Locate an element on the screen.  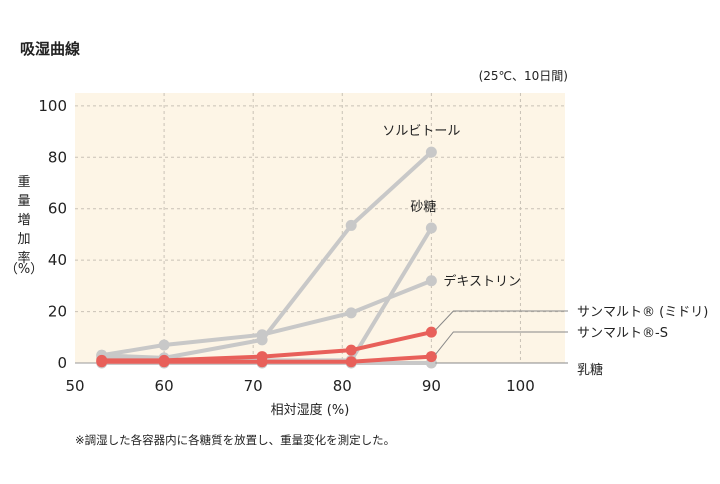
x-tick-label: 80 is located at coordinates (342, 386).